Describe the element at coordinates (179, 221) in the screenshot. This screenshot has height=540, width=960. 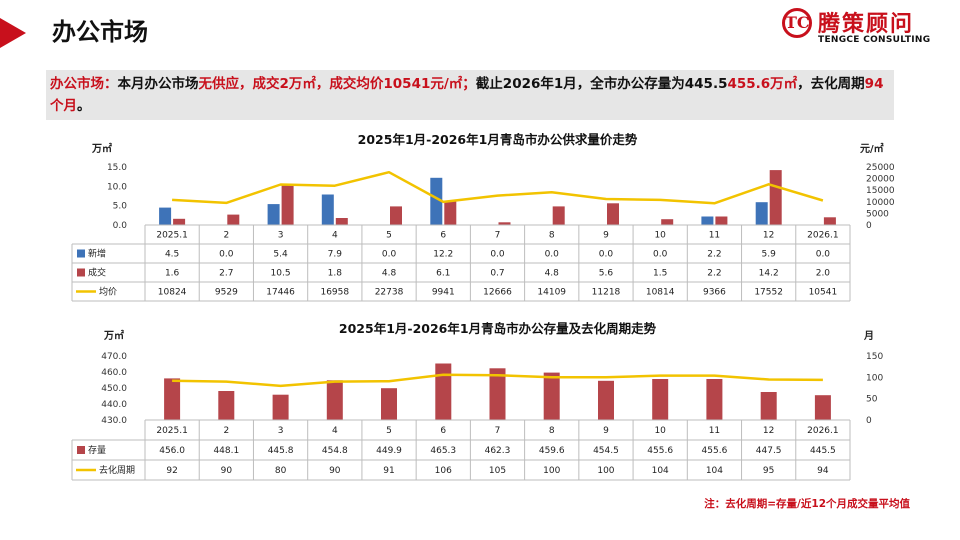
I see `bar-成交-2025.1` at that location.